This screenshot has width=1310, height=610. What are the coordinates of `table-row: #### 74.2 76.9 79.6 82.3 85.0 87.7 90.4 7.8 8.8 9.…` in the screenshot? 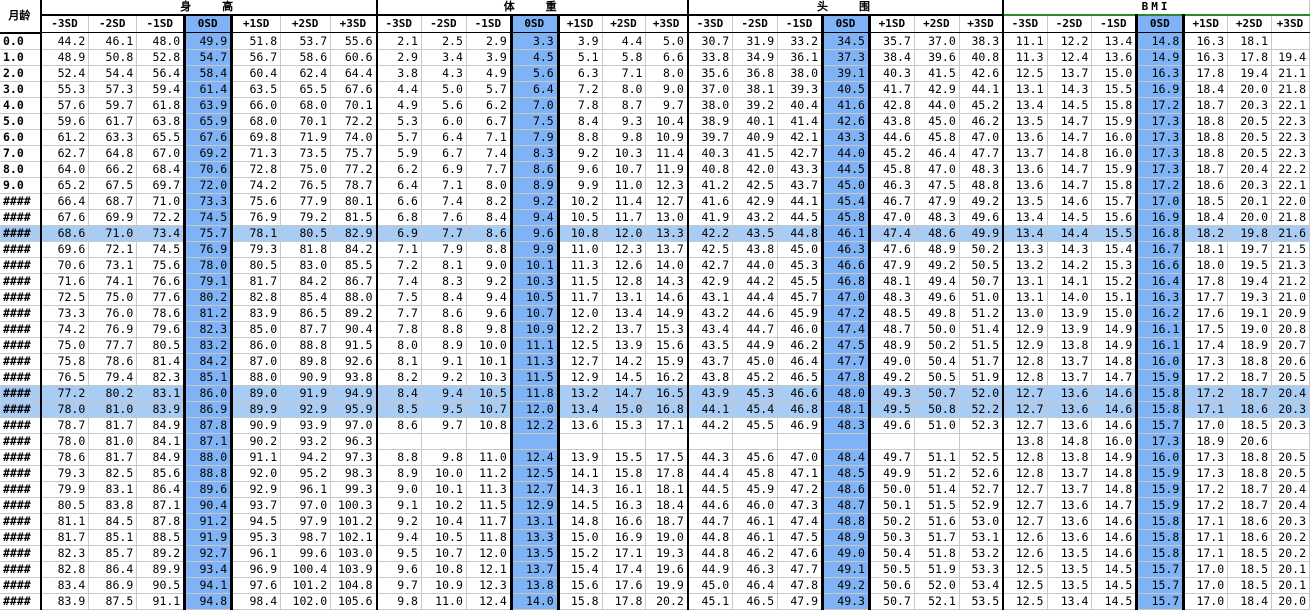 It's located at (655, 329).